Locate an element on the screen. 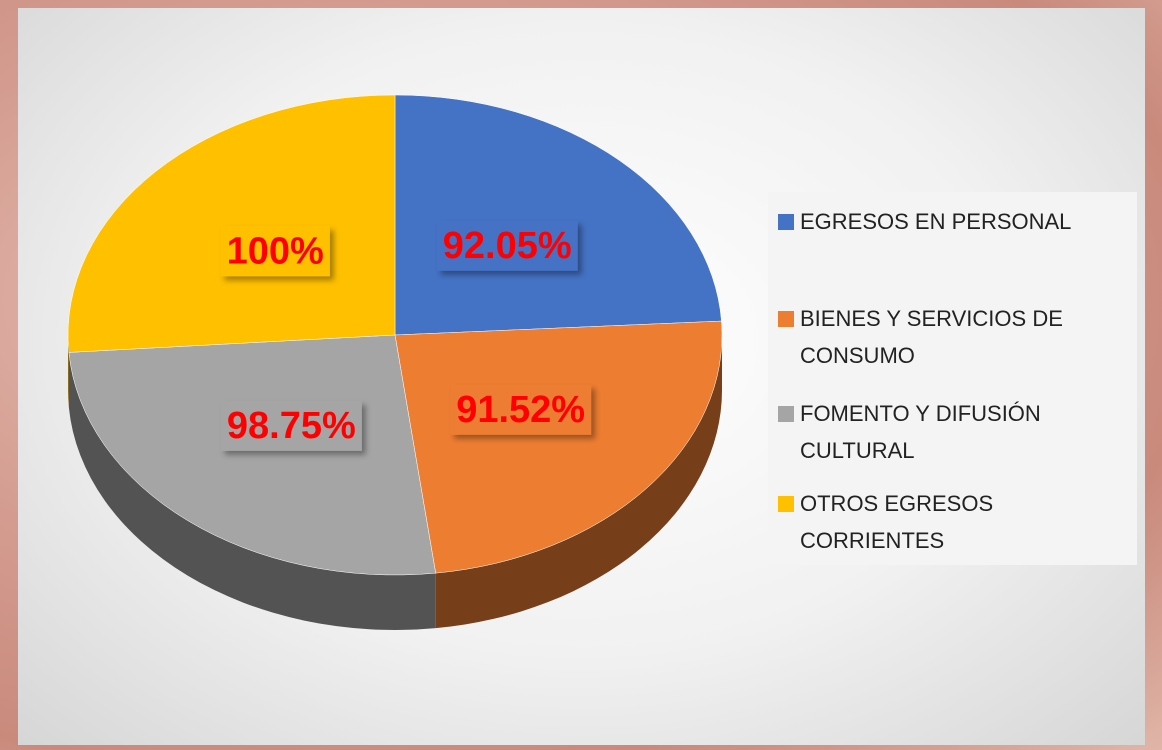 The image size is (1162, 750). data-label: 92.05% is located at coordinates (507, 246).